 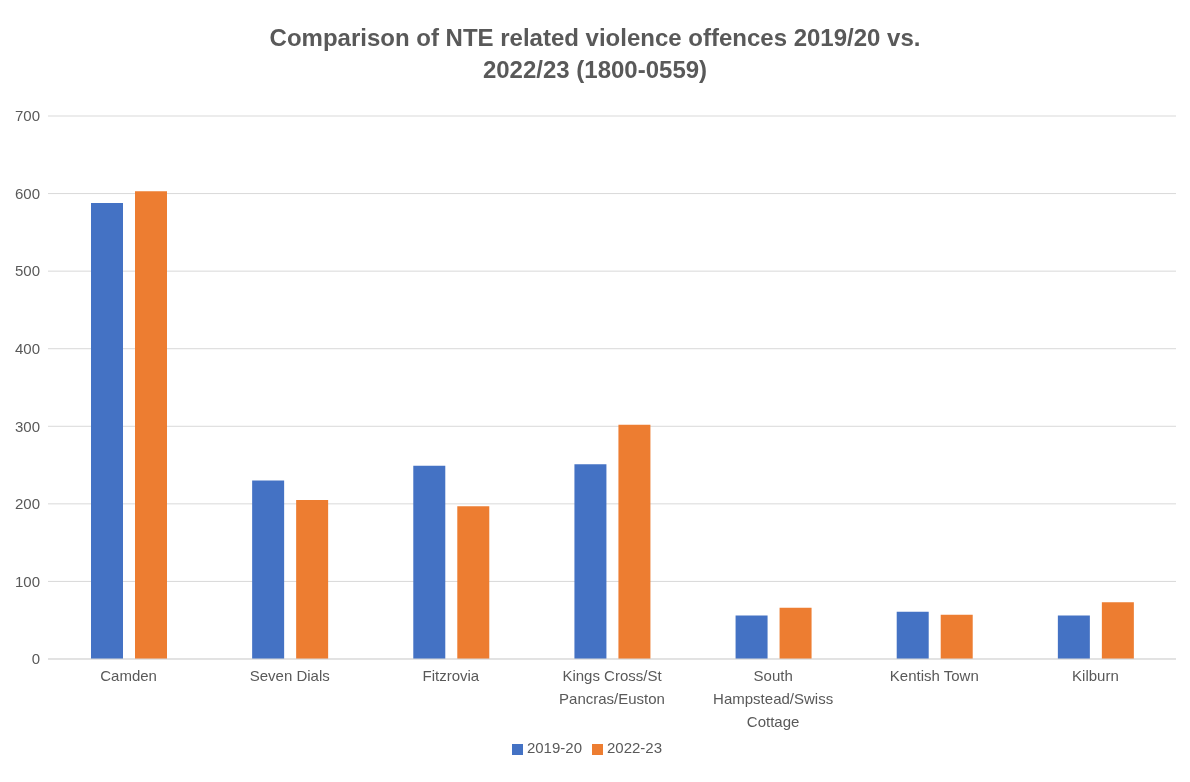 I want to click on x-tick-label: Fitzrovia, so click(x=451, y=675).